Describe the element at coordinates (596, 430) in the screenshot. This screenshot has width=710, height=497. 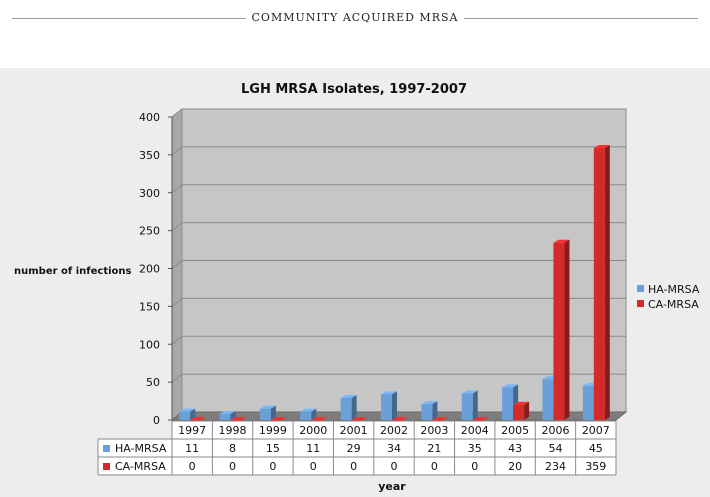
I see `x-tick-label: 2007` at that location.